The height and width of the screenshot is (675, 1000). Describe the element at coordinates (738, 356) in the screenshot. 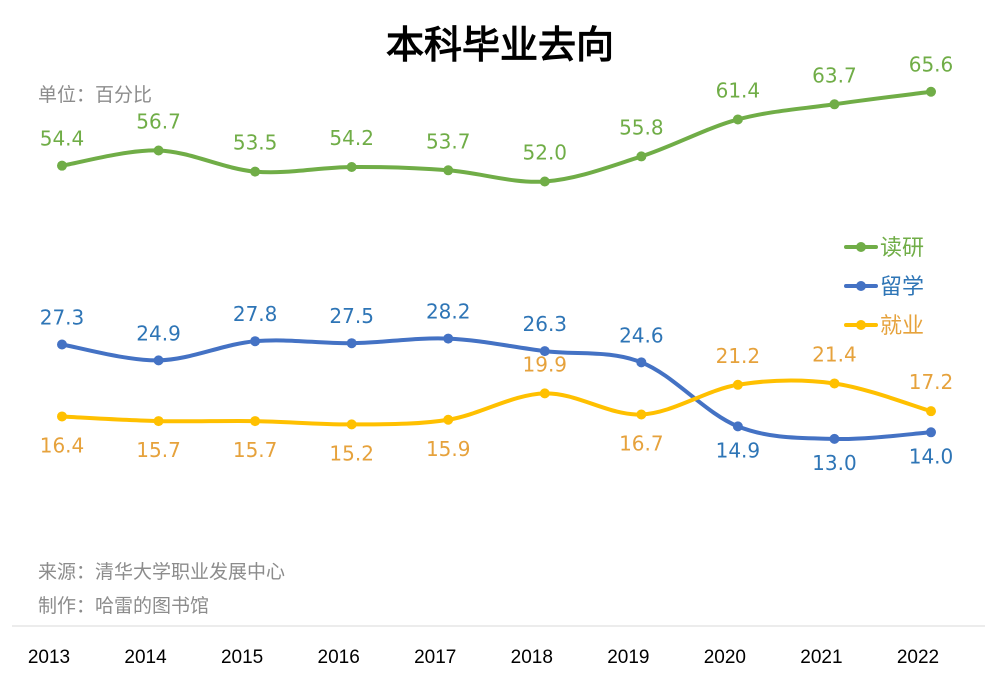

I see `data-label: 21.2` at that location.